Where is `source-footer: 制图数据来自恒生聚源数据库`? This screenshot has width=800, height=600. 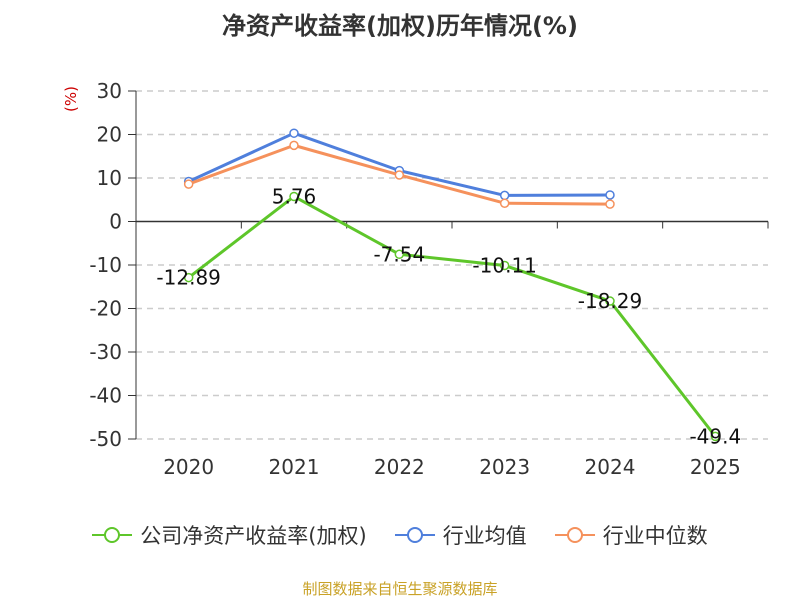
source-footer: 制图数据来自恒生聚源数据库 is located at coordinates (400, 589).